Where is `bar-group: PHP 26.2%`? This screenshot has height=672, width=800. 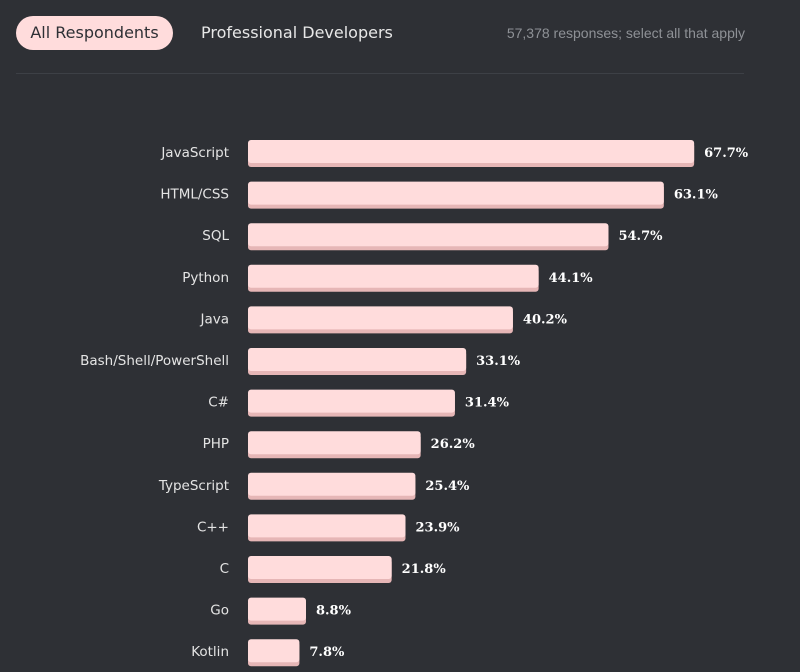
bar-group: PHP 26.2% is located at coordinates (339, 445).